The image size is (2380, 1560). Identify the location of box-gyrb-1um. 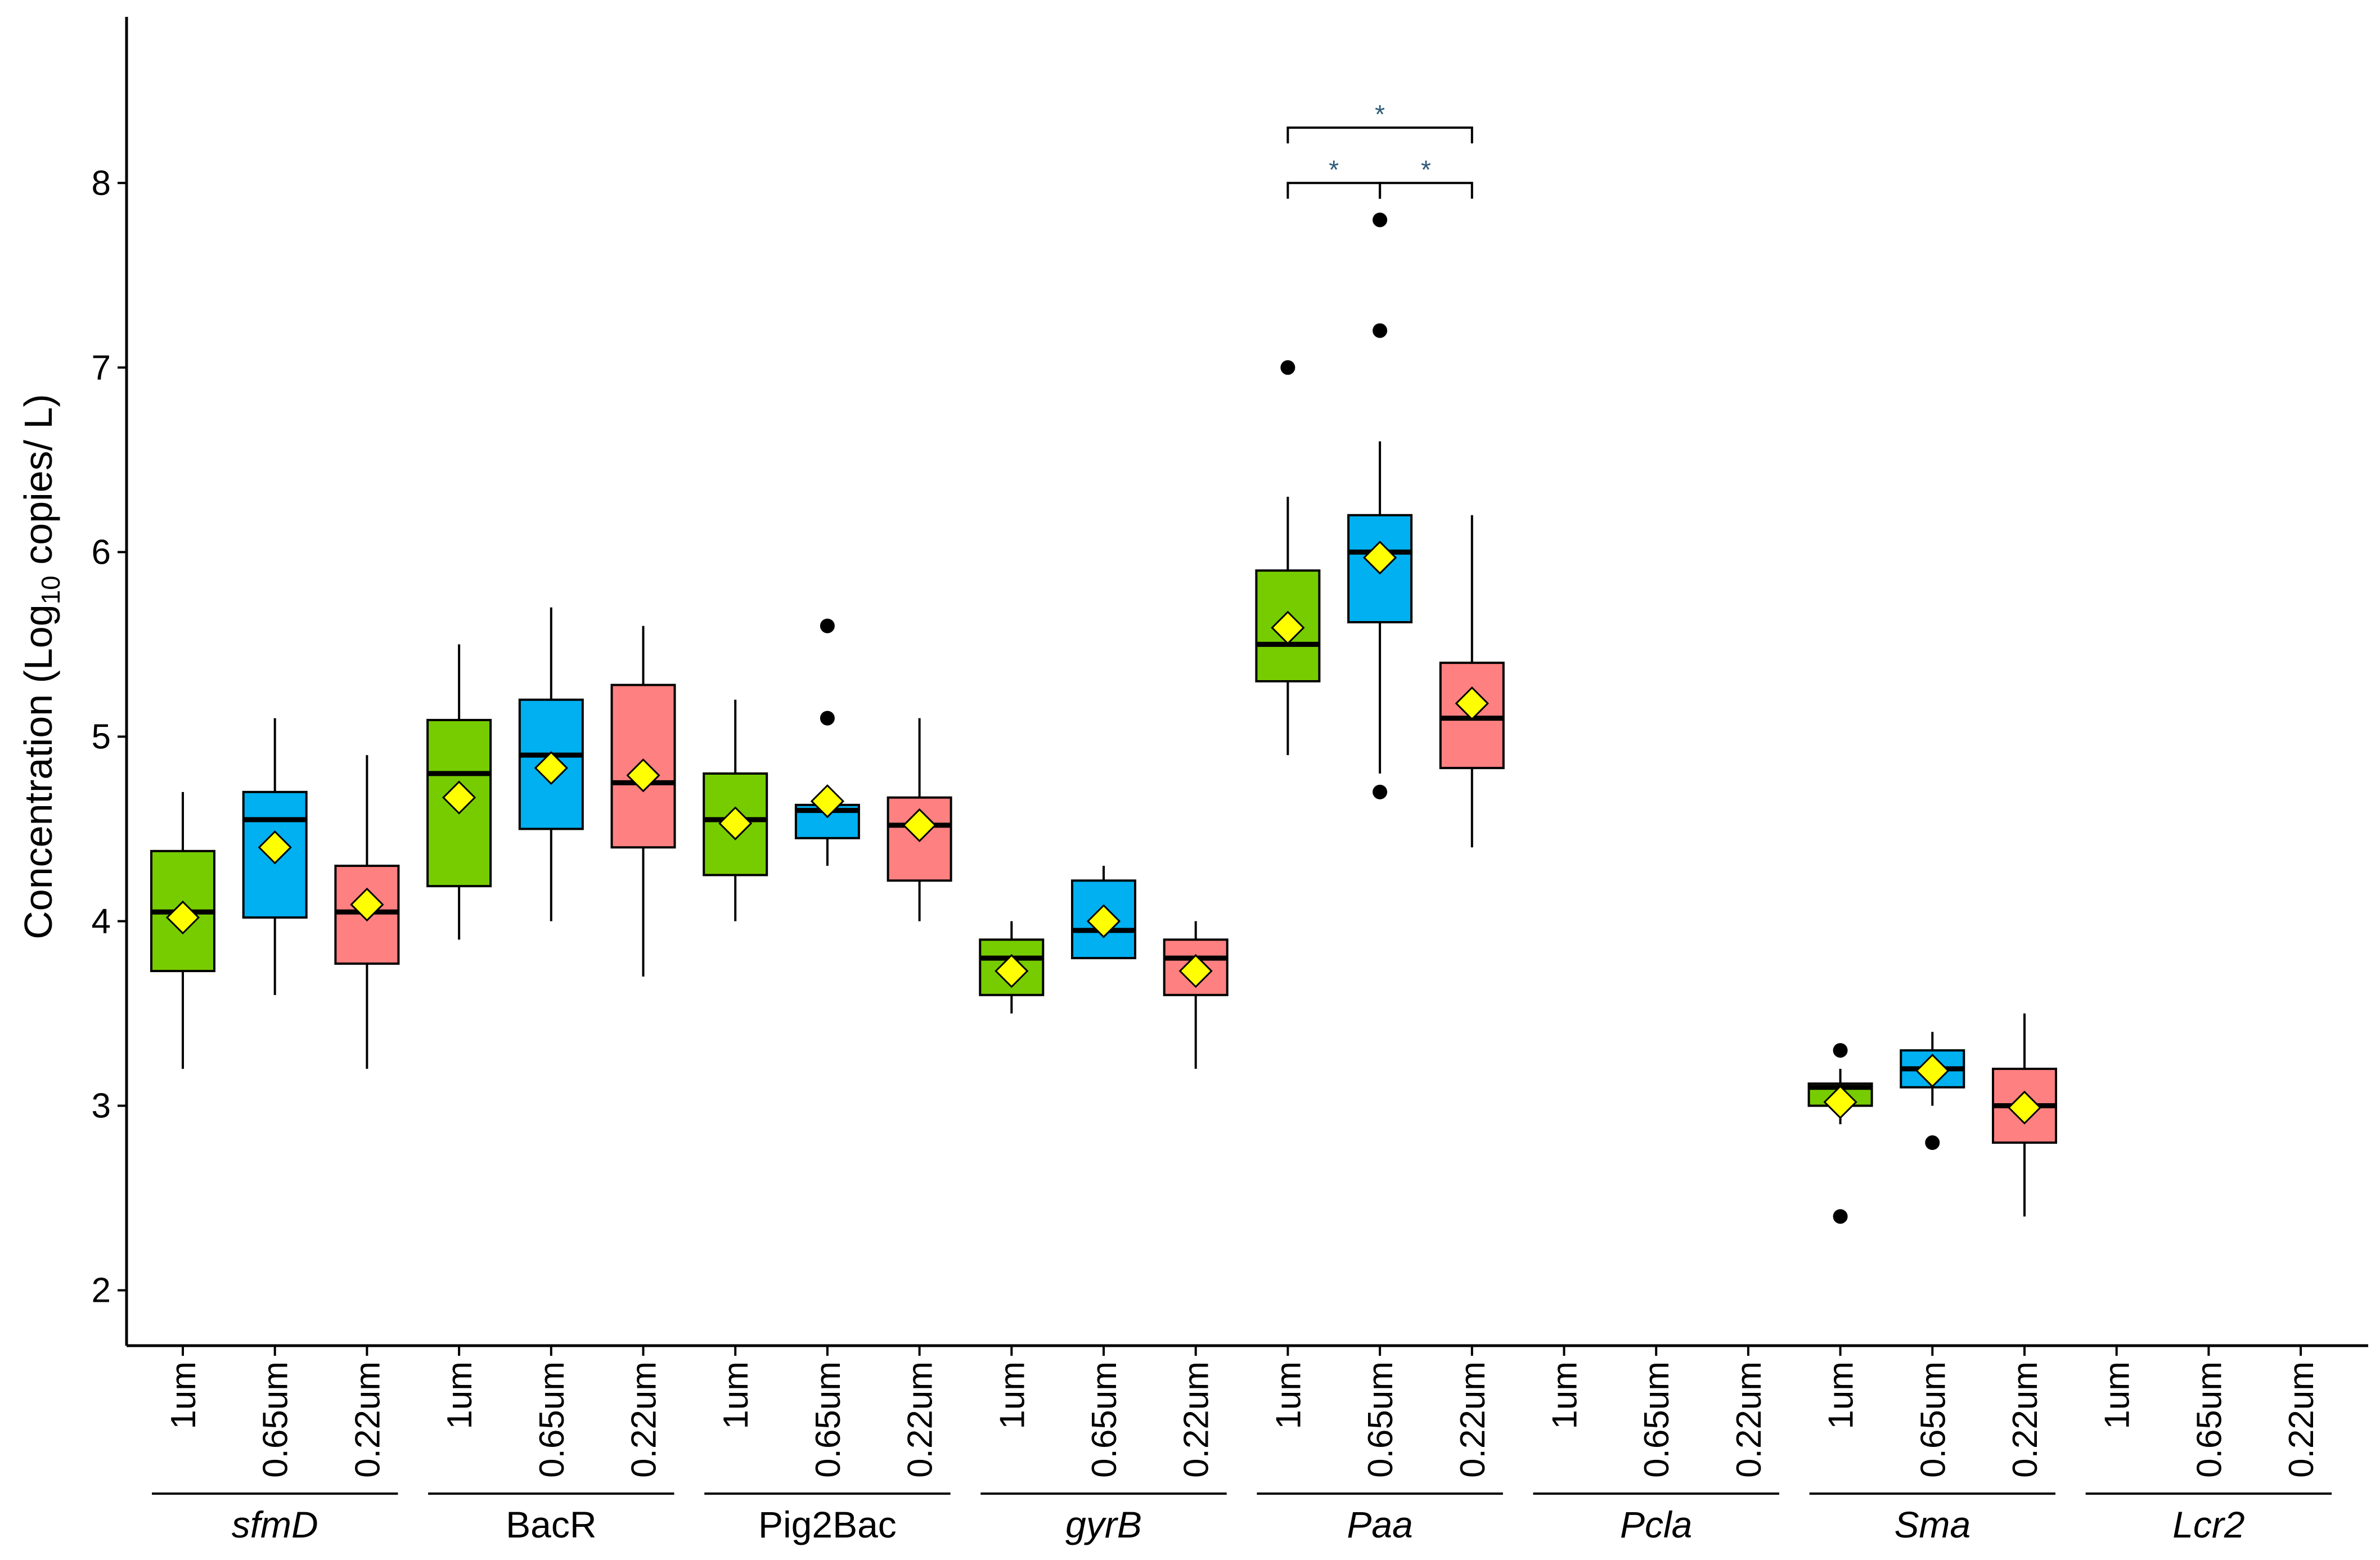
(1012, 967).